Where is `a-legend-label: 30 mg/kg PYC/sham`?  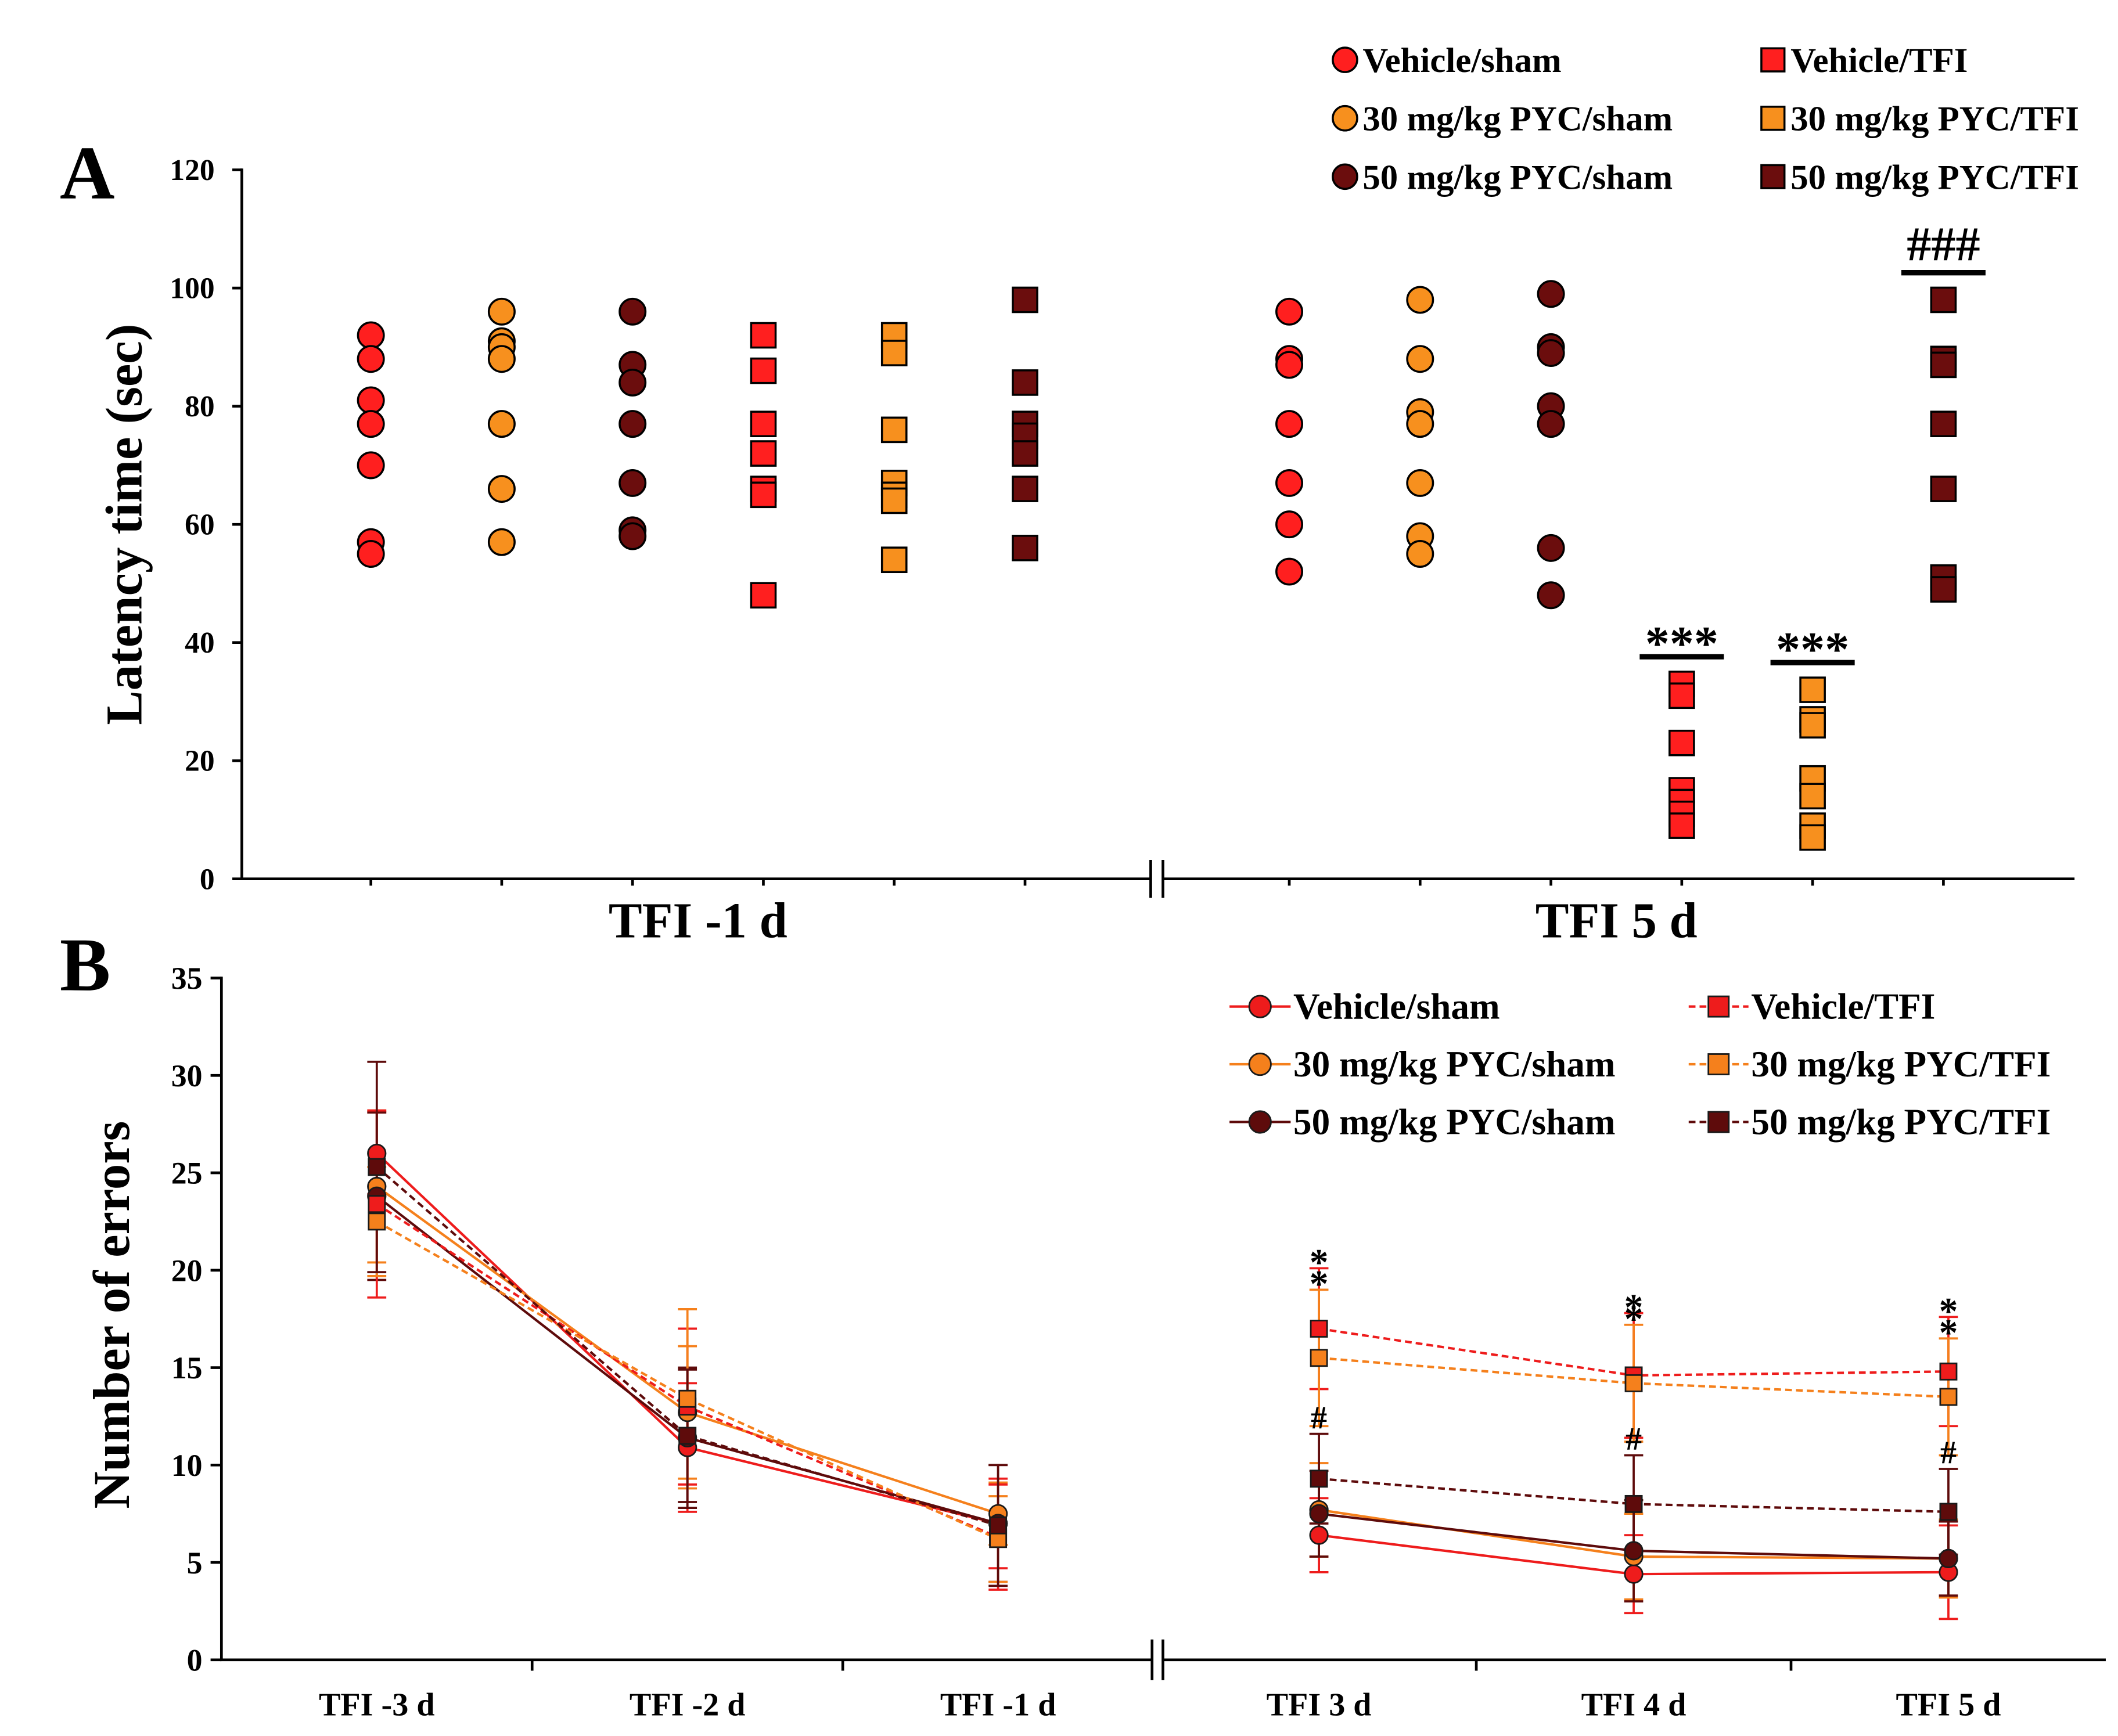
a-legend-label: 30 mg/kg PYC/sham is located at coordinates (1518, 119).